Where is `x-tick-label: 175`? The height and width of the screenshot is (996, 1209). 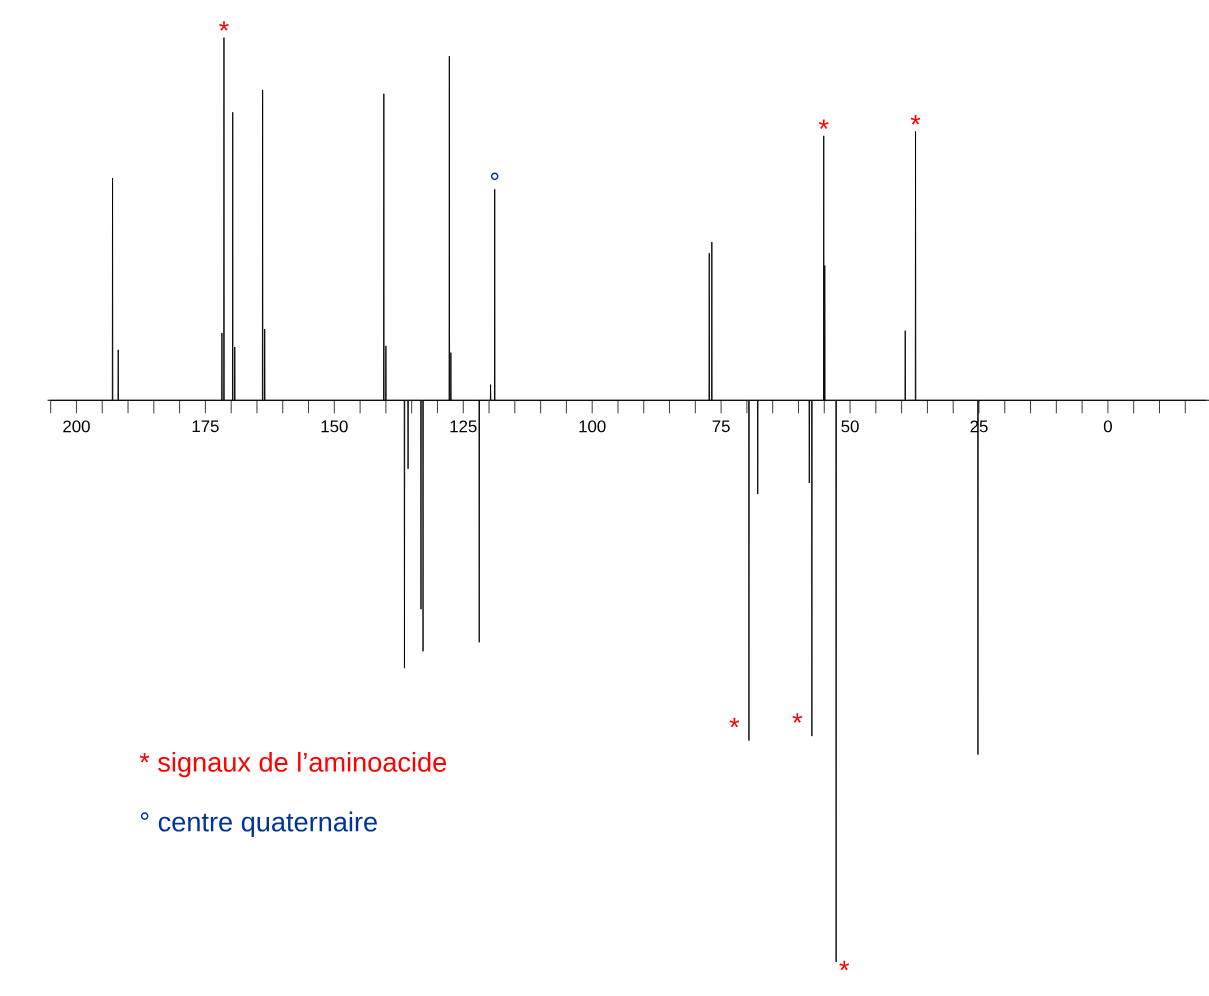 x-tick-label: 175 is located at coordinates (205, 426).